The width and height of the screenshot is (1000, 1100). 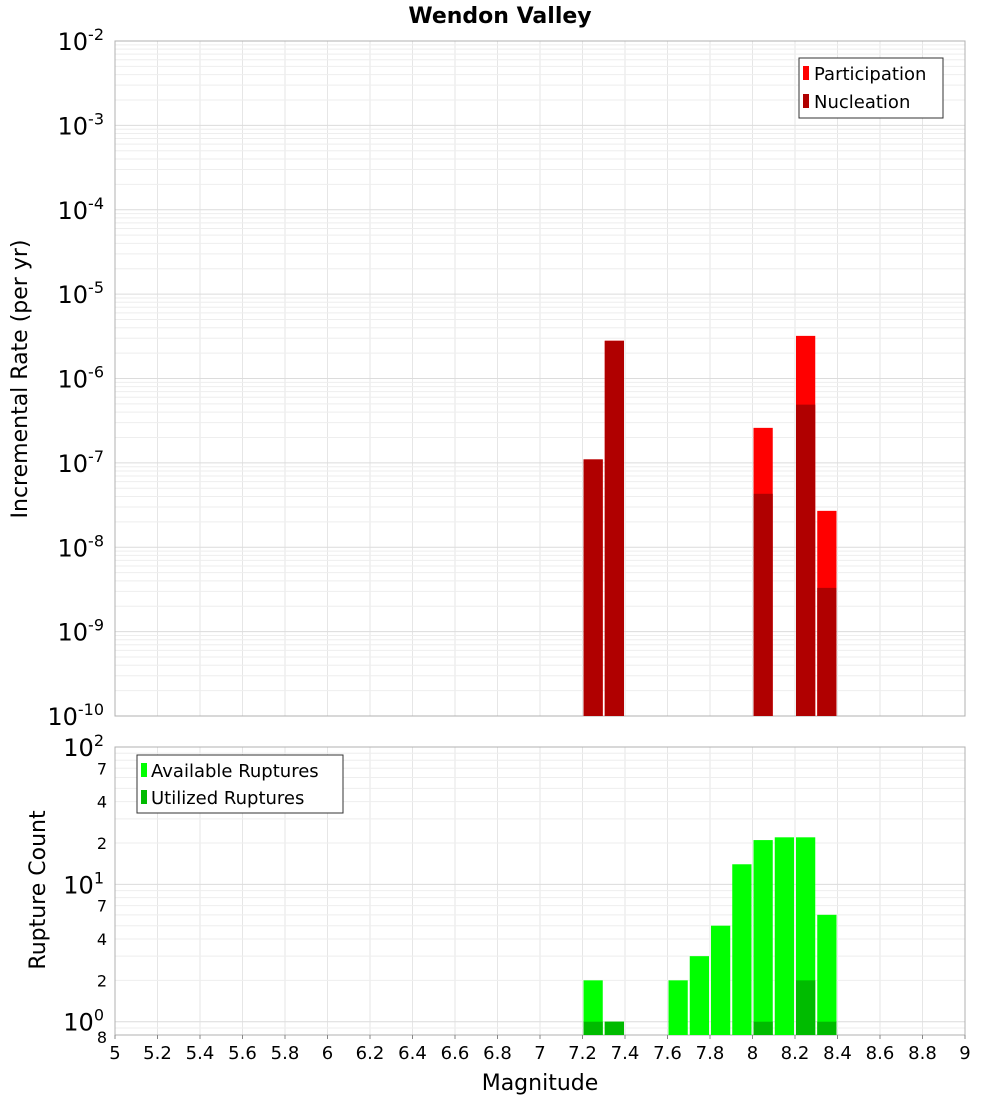 I want to click on x-tick-label: 5.4, so click(x=200, y=1053).